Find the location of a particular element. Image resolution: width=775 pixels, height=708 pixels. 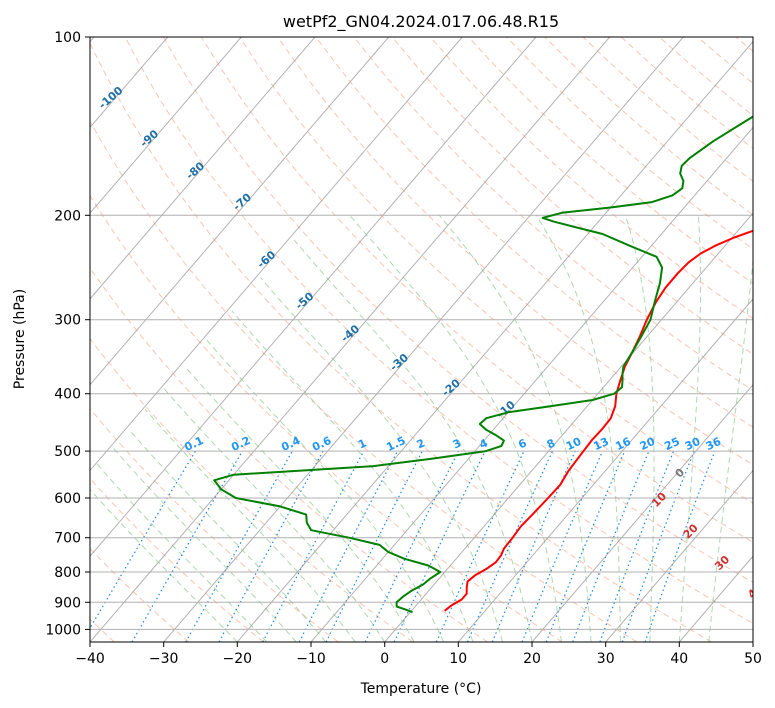

y-tick-label: 100 is located at coordinates (67, 38).